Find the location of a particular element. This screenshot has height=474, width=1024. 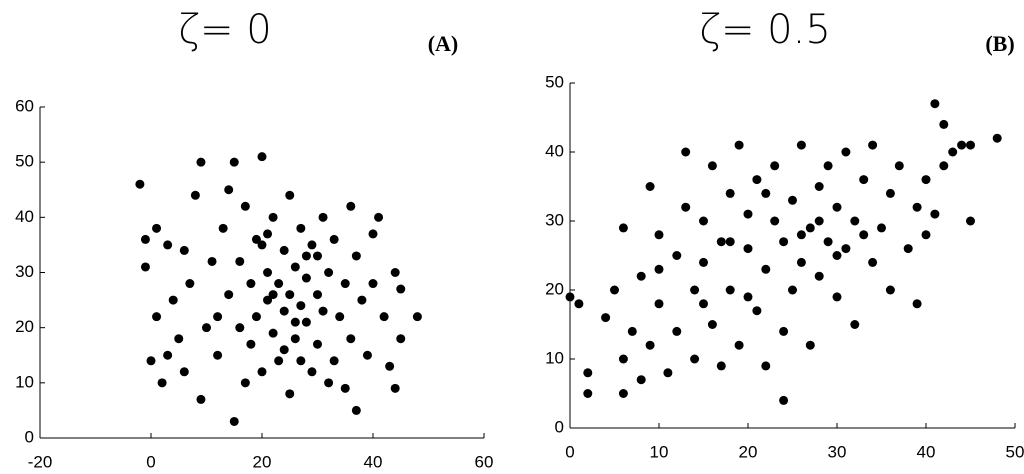

chart-title: ζ= 0.5 is located at coordinates (765, 30).